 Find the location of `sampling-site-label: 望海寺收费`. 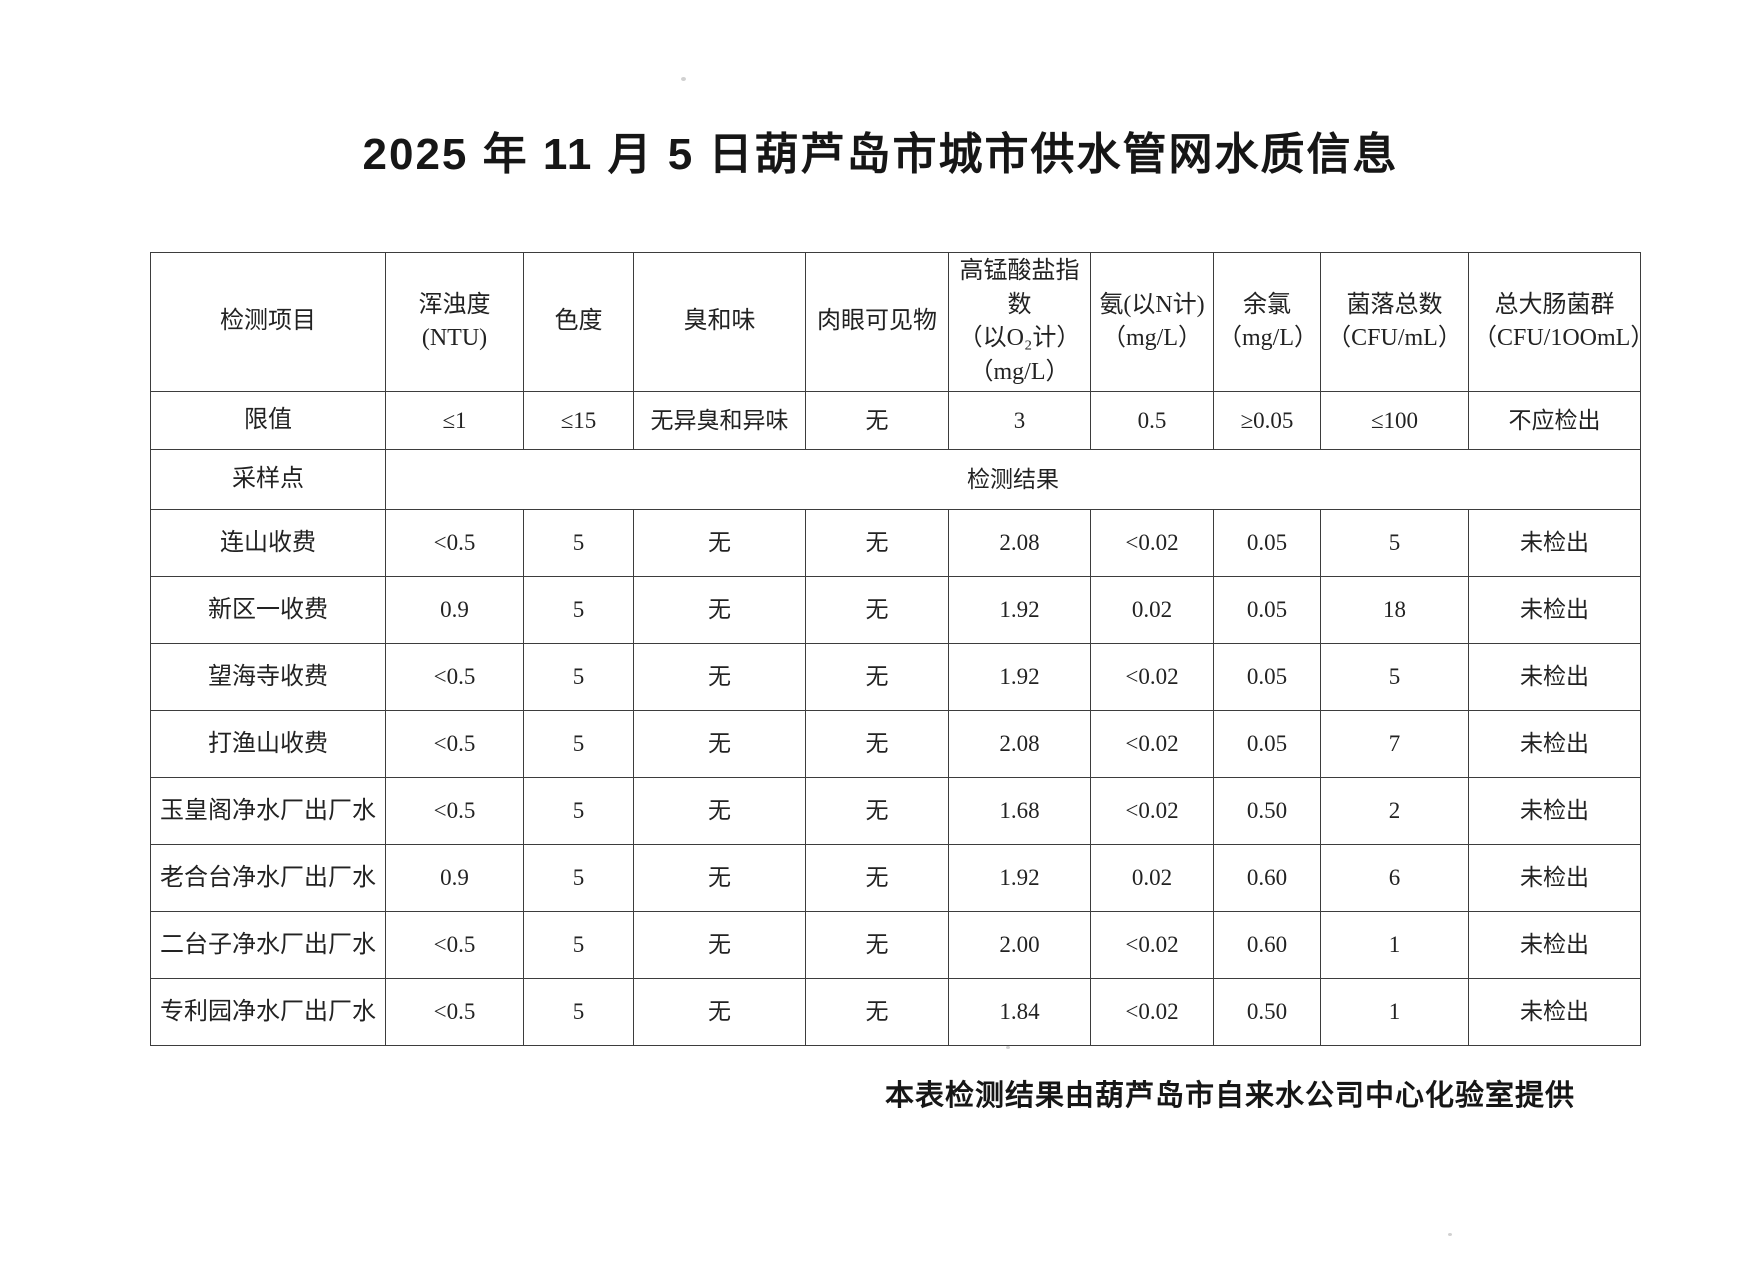

sampling-site-label: 望海寺收费 is located at coordinates (268, 677).